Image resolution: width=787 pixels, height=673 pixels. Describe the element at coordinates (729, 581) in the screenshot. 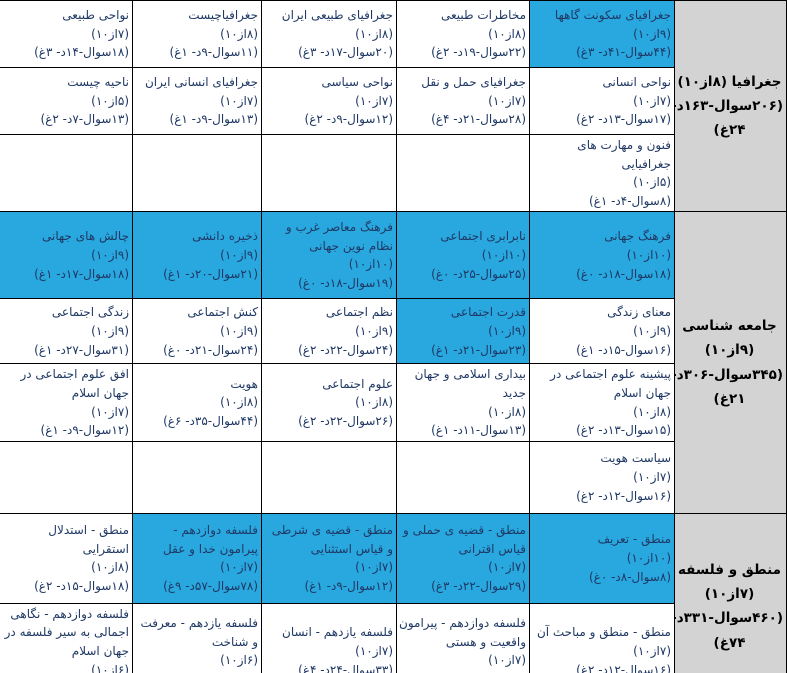

I see `subject-title: منطق و فلسفه (۷از۱۰)` at that location.